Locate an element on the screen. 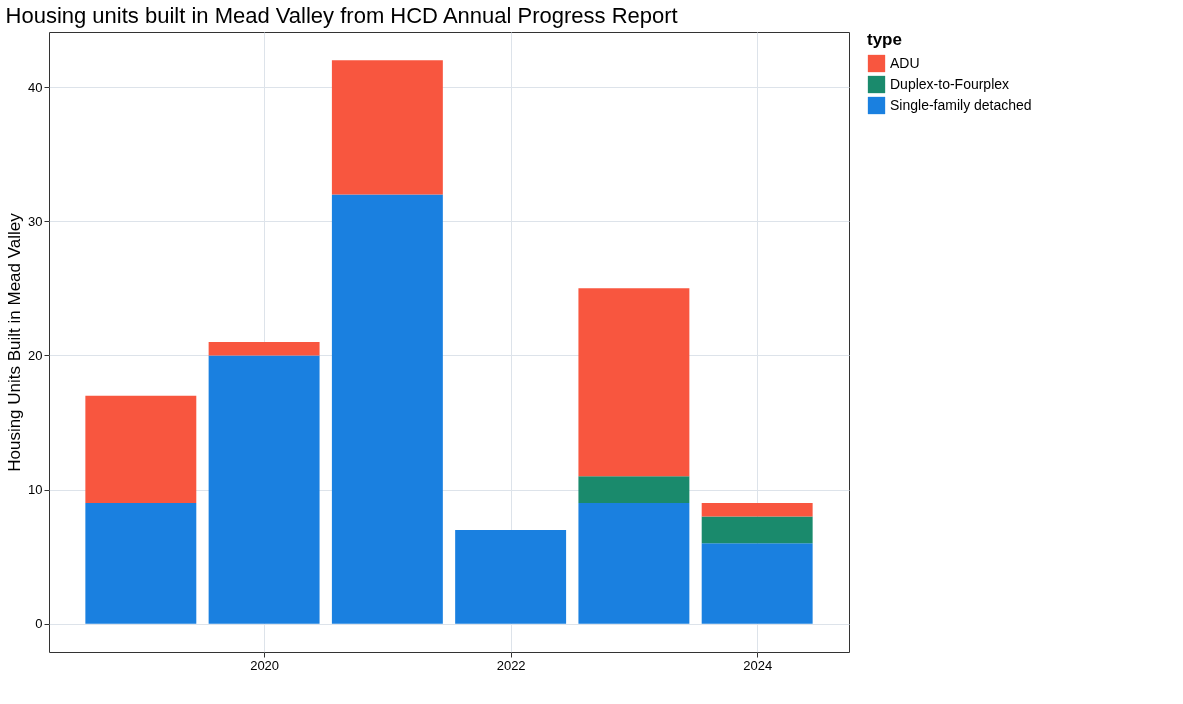  legend-title: type is located at coordinates (884, 39).